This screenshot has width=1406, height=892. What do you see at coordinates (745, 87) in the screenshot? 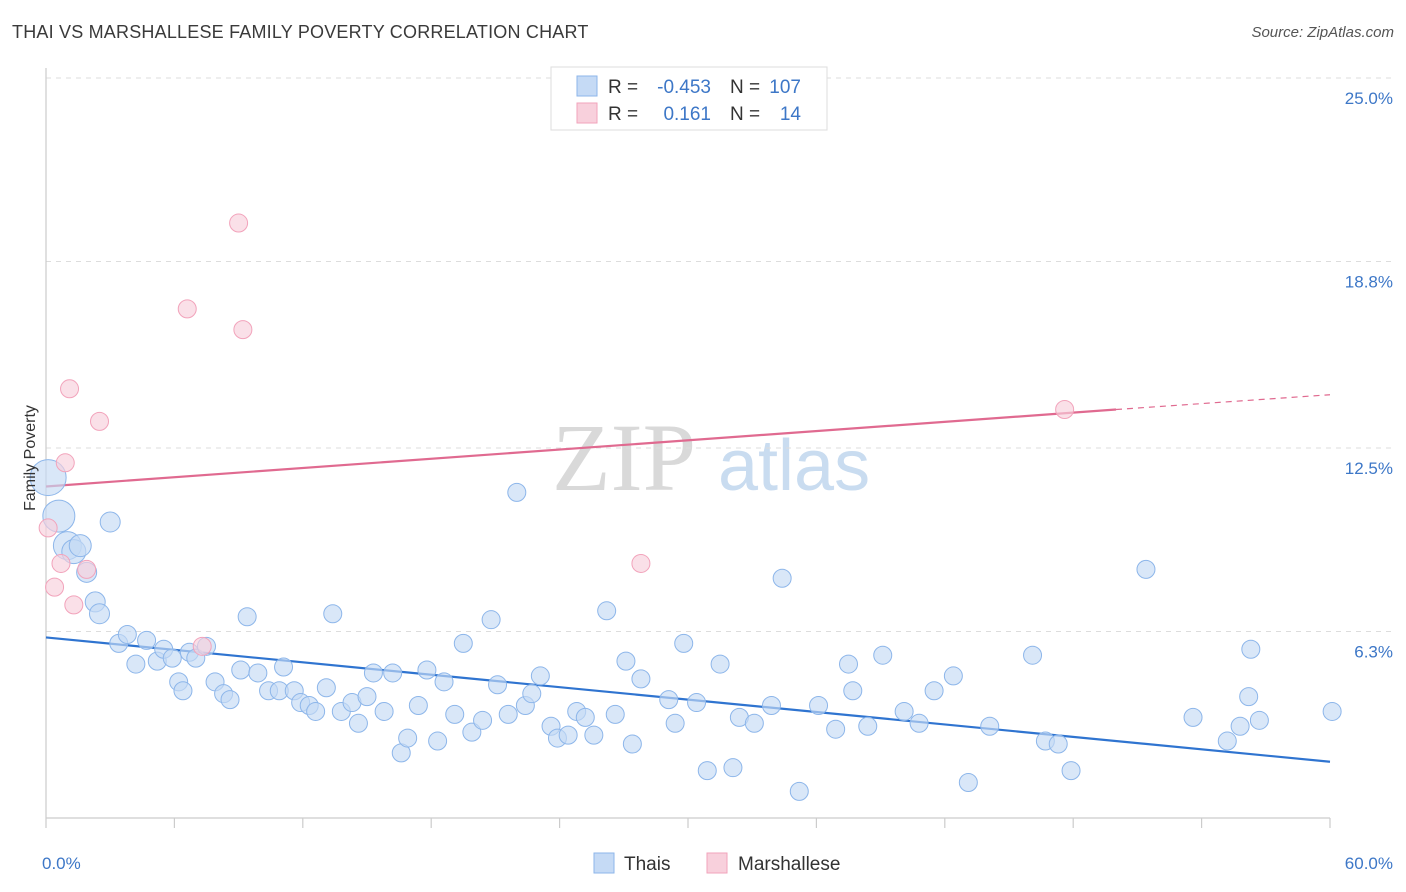
I see `legend-n-label-thais: N =` at bounding box center [745, 87].